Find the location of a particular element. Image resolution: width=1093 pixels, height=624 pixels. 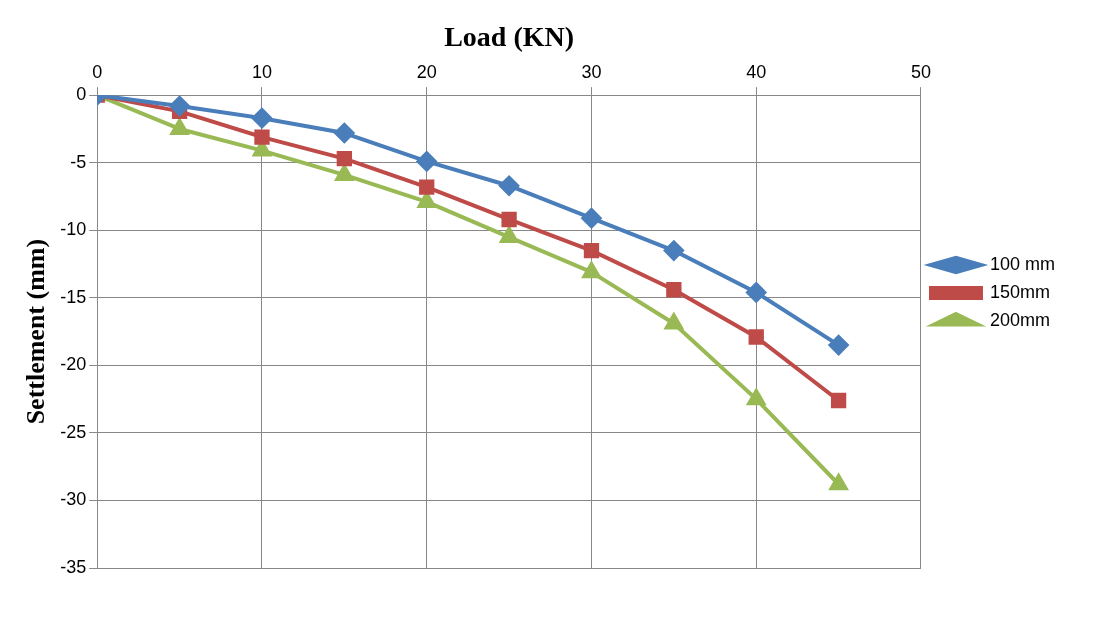

x-tick-label: 40 is located at coordinates (756, 72).